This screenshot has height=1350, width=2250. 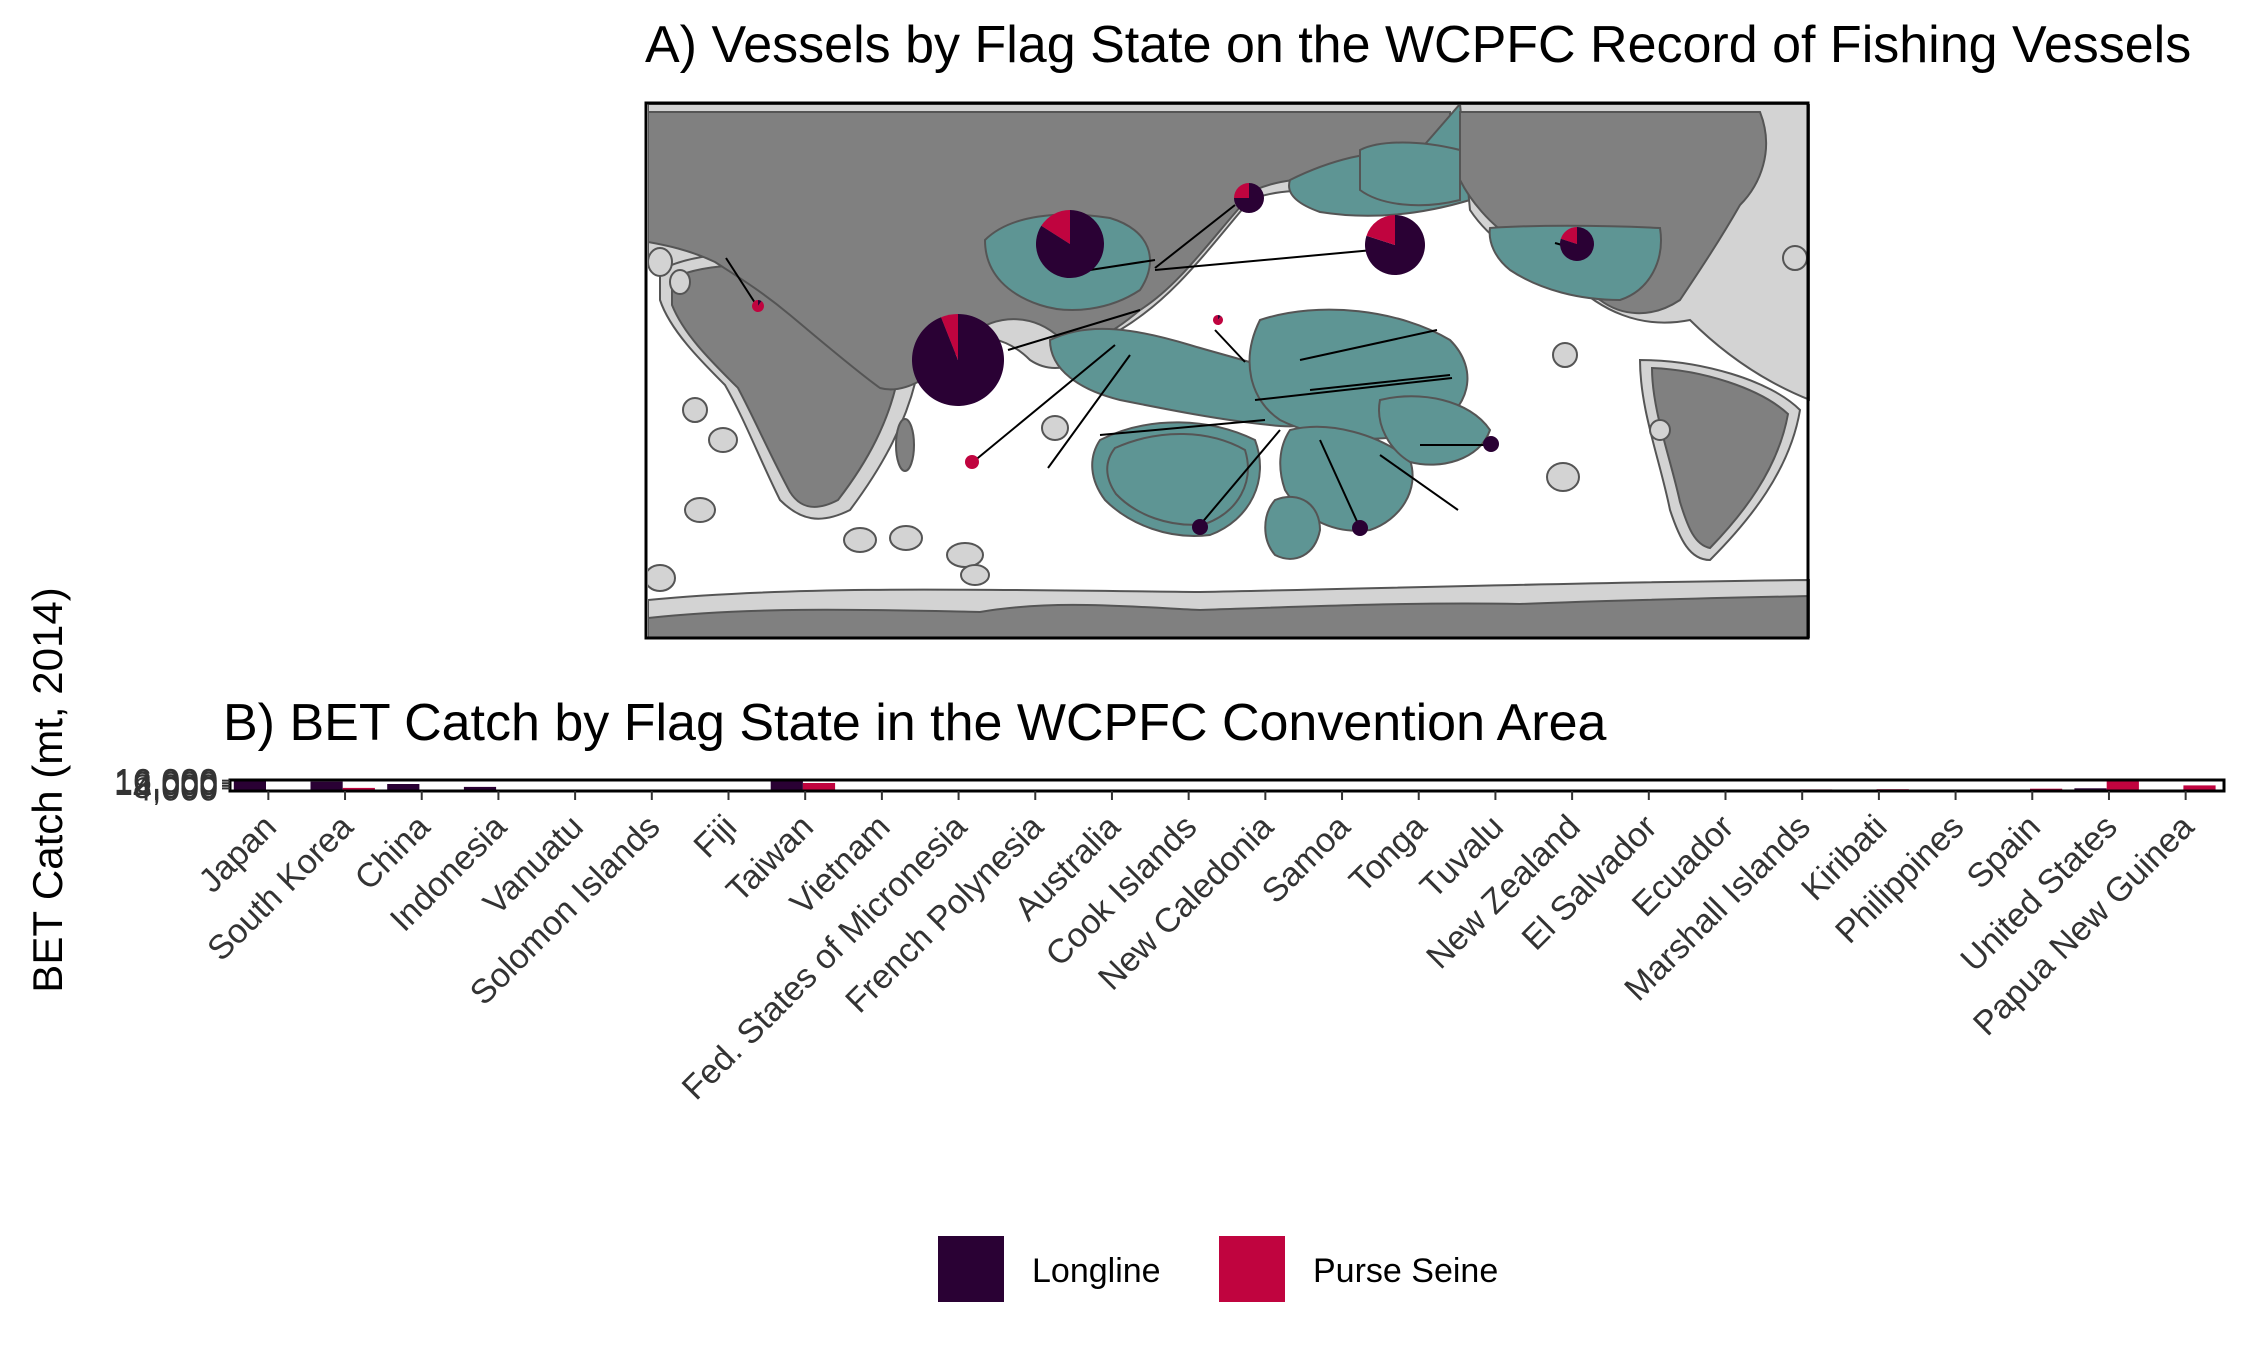 I want to click on x-tick-label-6: Fiji, so click(x=716, y=837).